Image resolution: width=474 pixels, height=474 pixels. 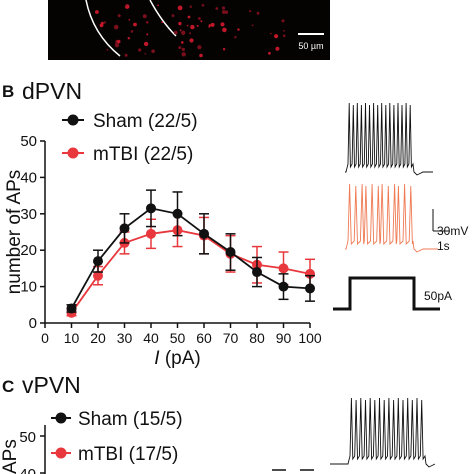 What do you see at coordinates (190, 265) in the screenshot?
I see `series-mtbi` at bounding box center [190, 265].